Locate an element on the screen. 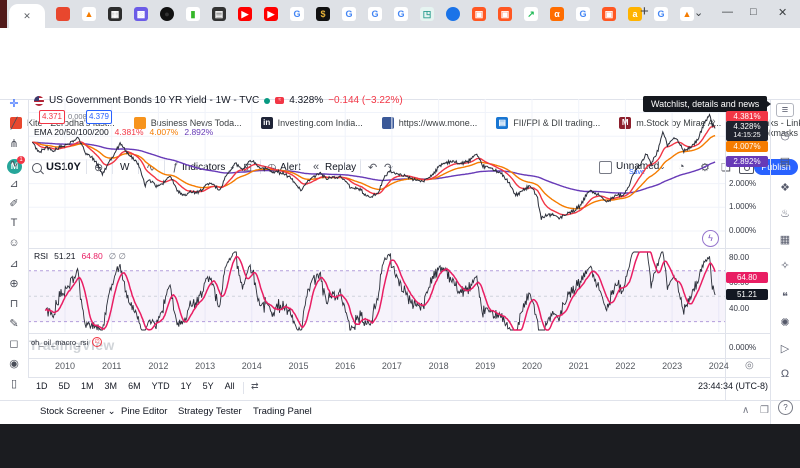 The image size is (800, 468). active-tab: ✕ is located at coordinates (27, 16).